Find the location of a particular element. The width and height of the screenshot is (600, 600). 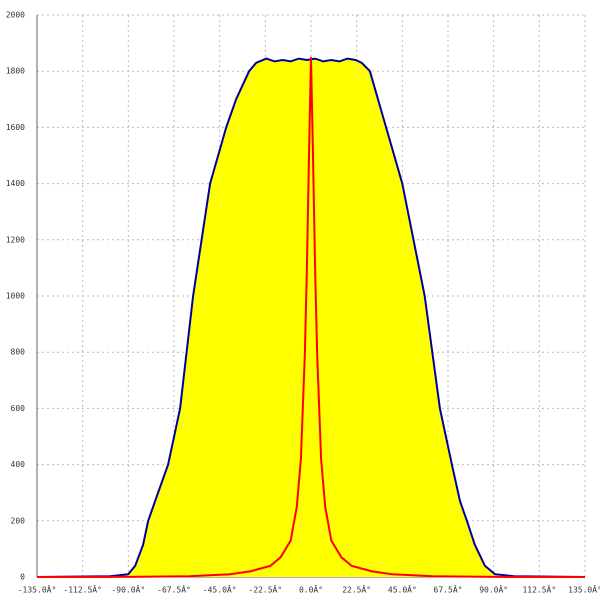

y-tick-label: 0 is located at coordinates (22, 577).